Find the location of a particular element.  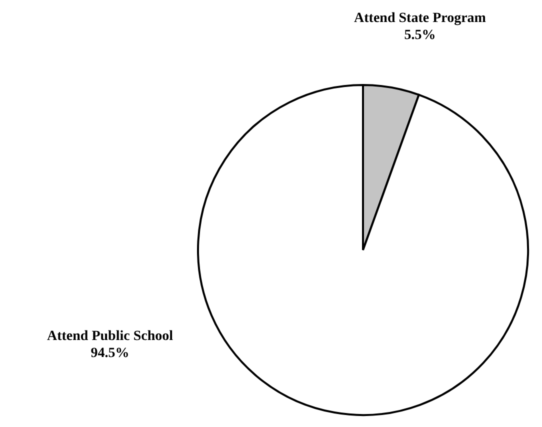

slice-label: Attend State Program is located at coordinates (420, 18).